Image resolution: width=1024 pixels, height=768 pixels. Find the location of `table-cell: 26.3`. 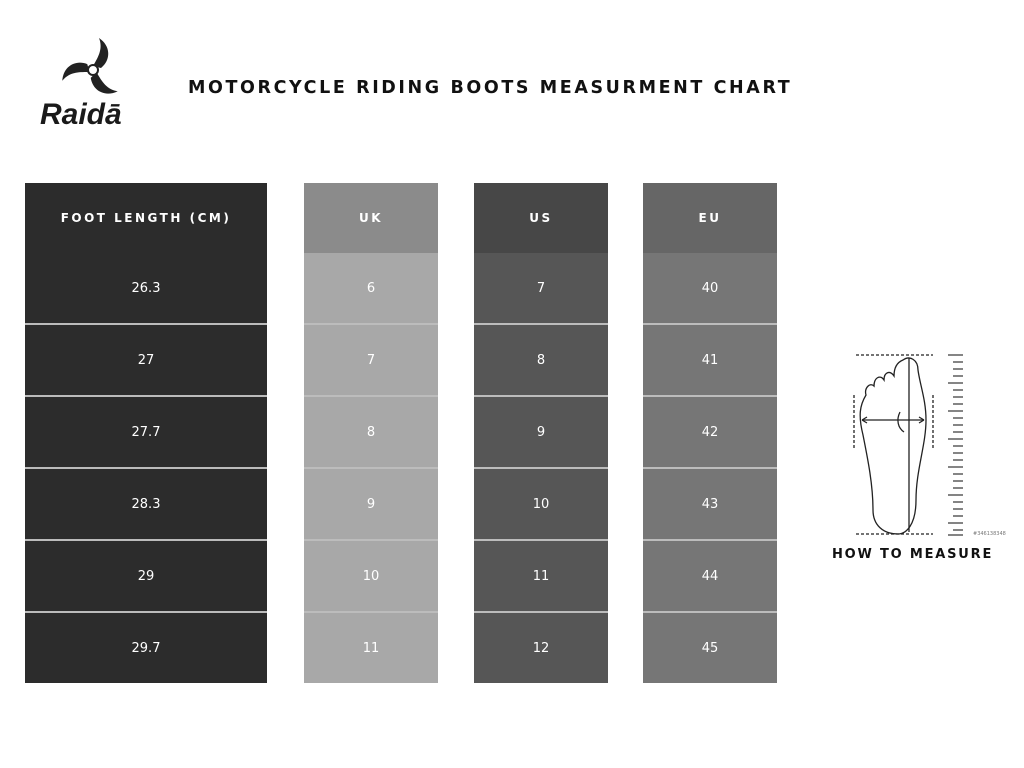

table-cell: 26.3 is located at coordinates (146, 288).